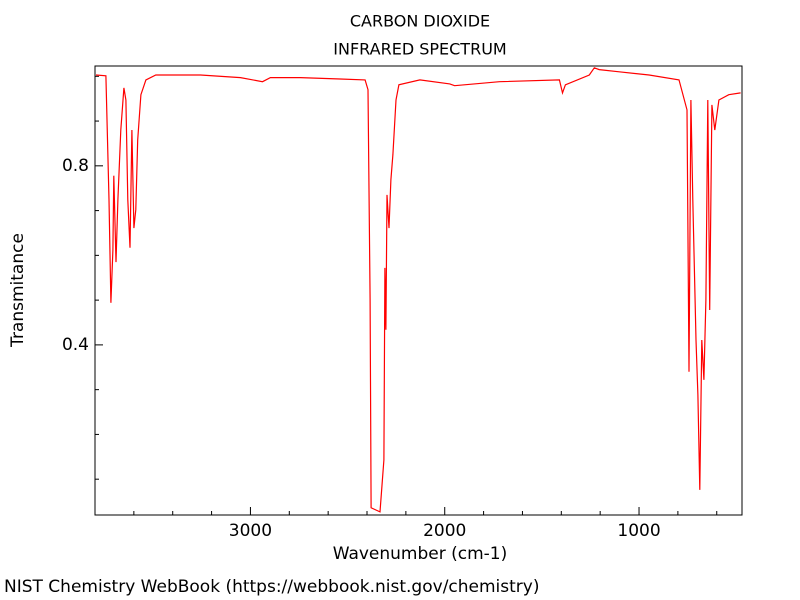  Describe the element at coordinates (75, 166) in the screenshot. I see `y-tick-label: 0.8` at that location.